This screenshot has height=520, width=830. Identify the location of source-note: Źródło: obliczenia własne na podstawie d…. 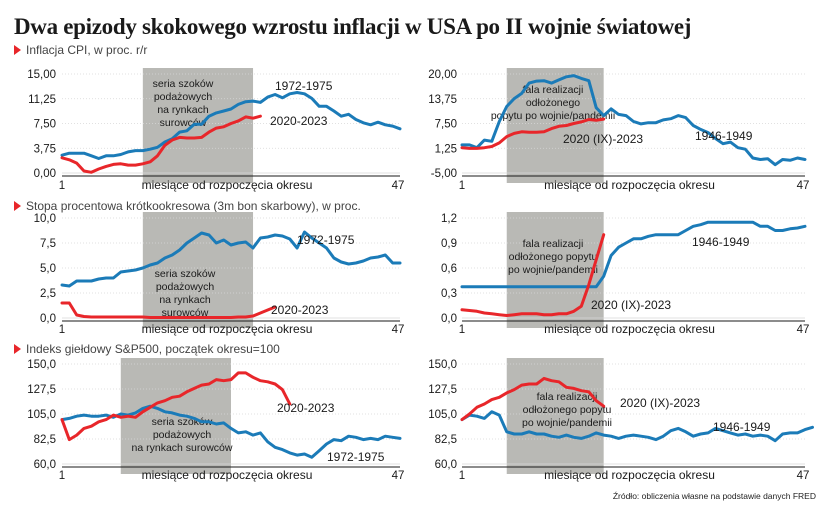
(714, 496).